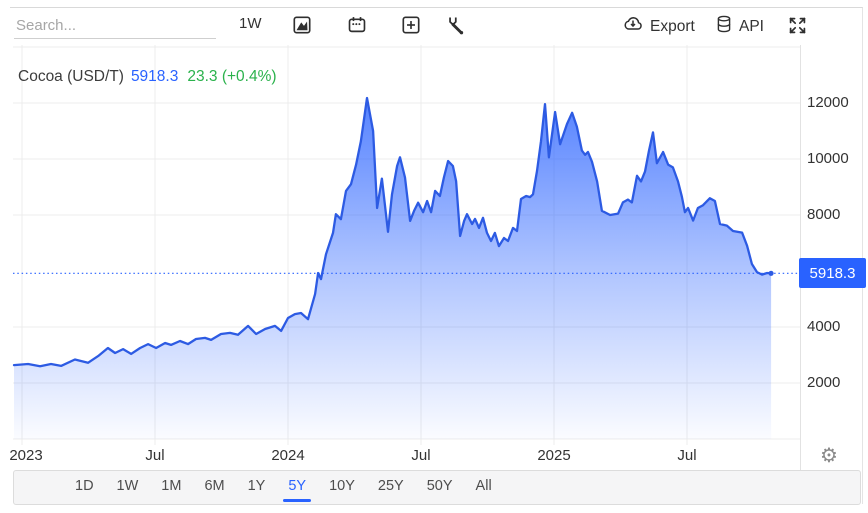  I want to click on gear-icon: ⚙, so click(829, 456).